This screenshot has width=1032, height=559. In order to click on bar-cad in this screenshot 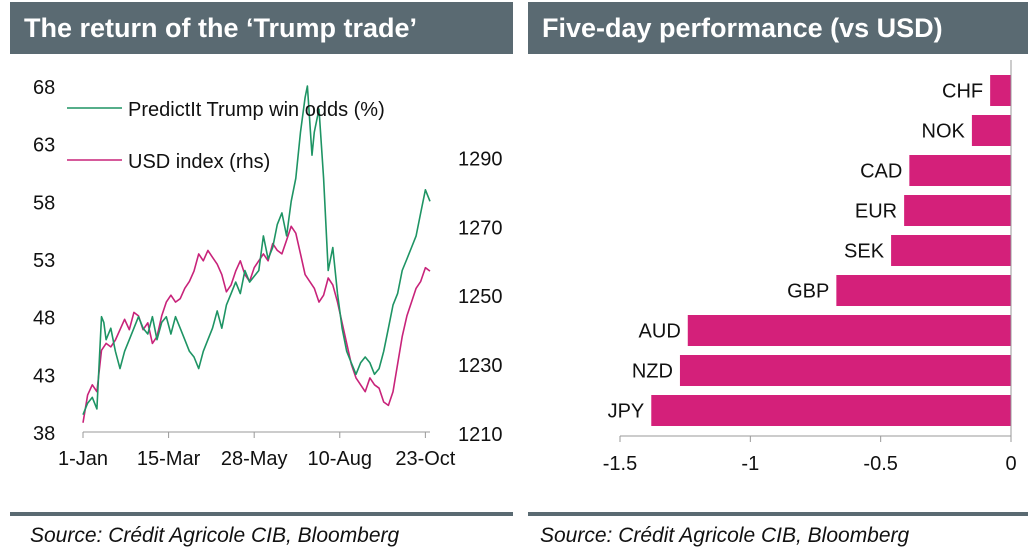, I will do `click(960, 170)`.